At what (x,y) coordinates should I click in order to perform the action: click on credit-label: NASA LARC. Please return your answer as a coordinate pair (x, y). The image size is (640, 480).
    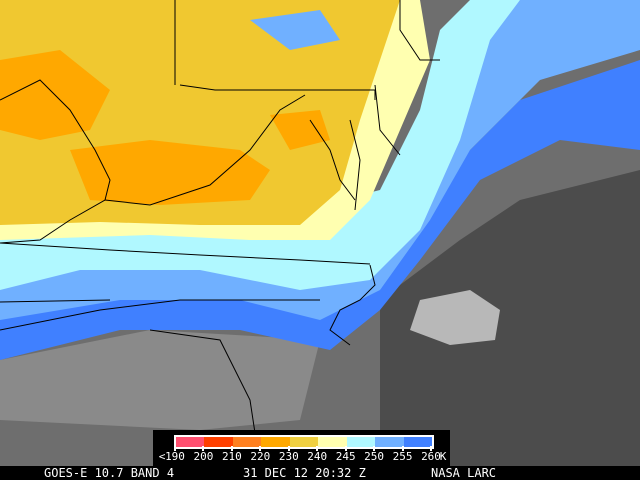
    Looking at the image, I should click on (464, 473).